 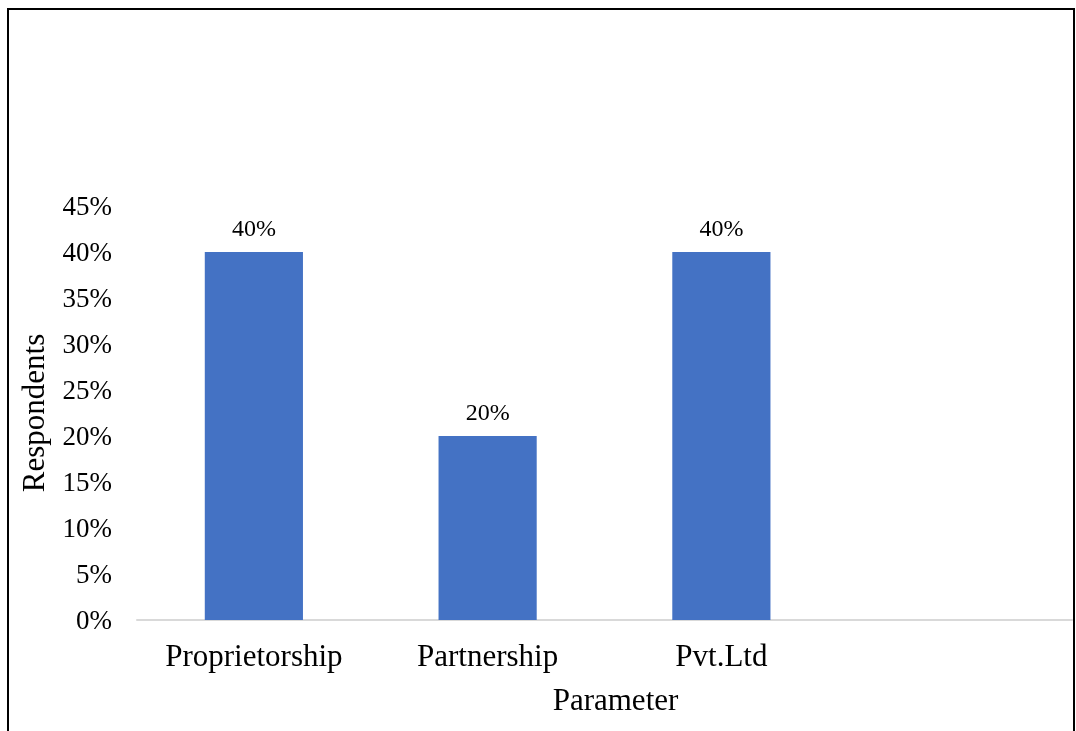 What do you see at coordinates (94, 574) in the screenshot?
I see `y-tick-label: 5%` at bounding box center [94, 574].